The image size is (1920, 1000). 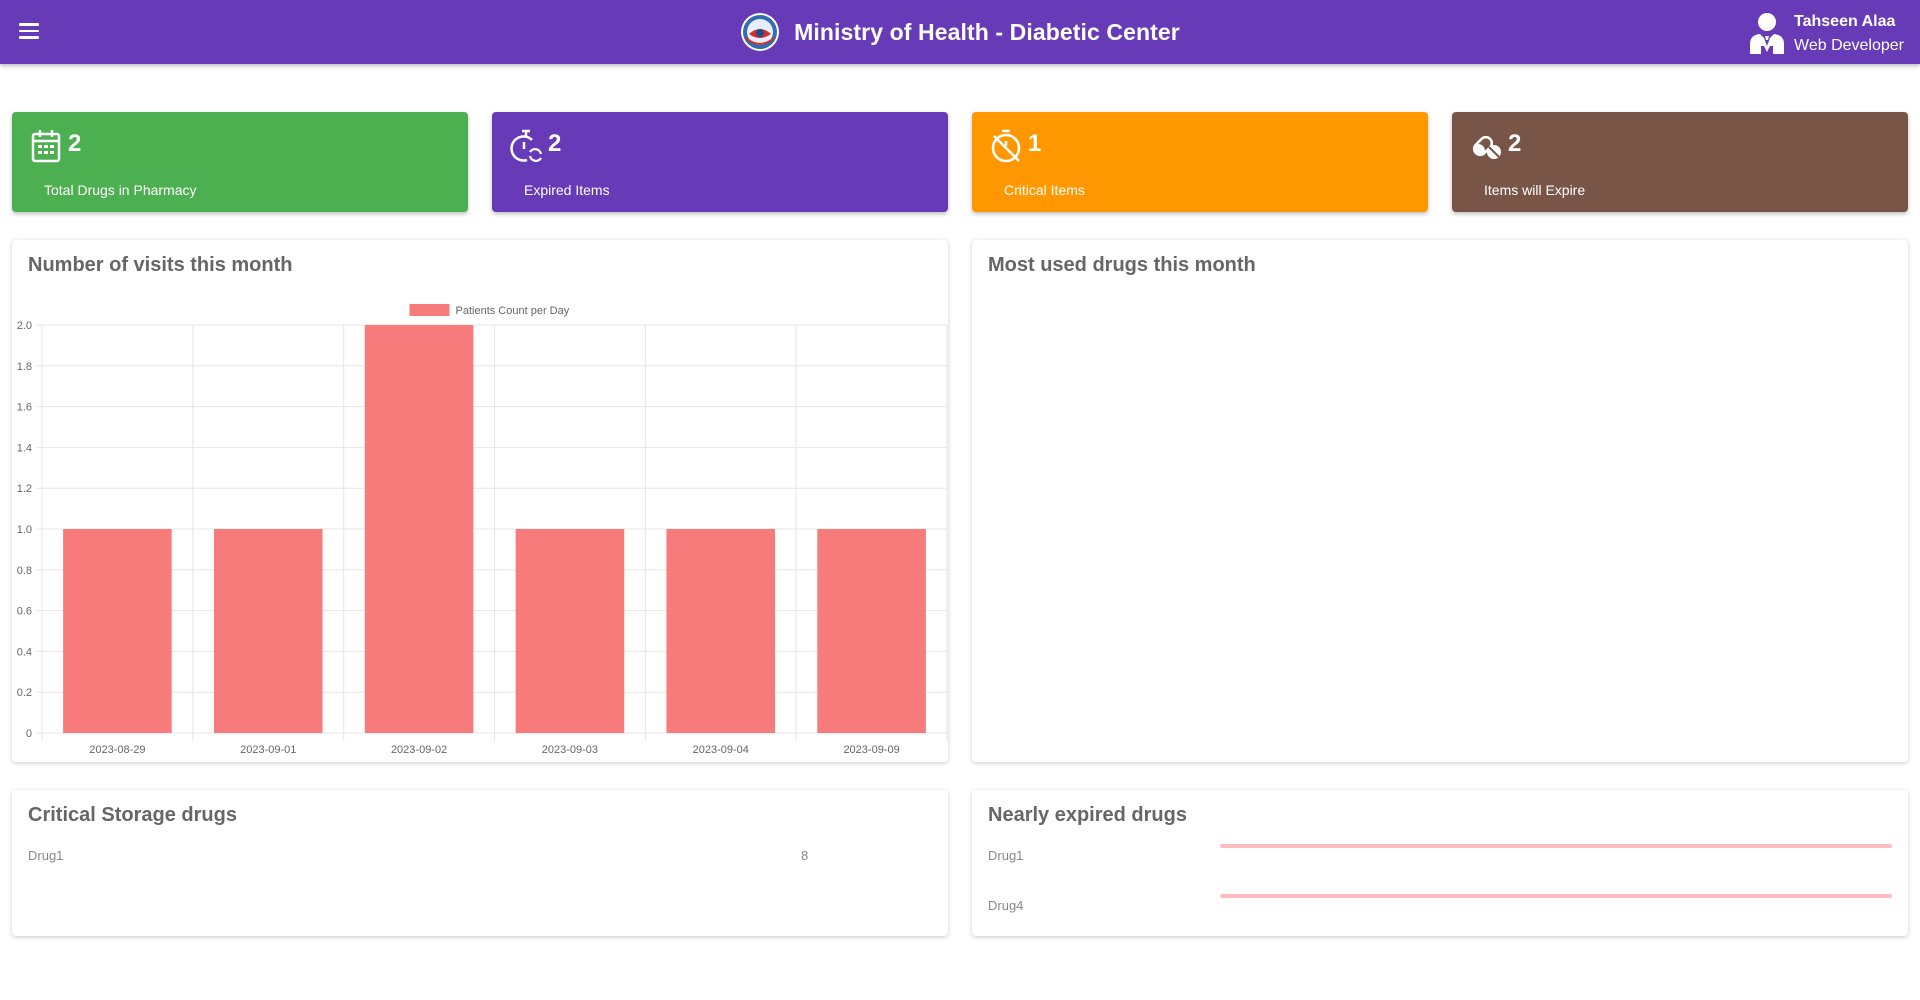 What do you see at coordinates (29, 31) in the screenshot?
I see `menu-icon` at bounding box center [29, 31].